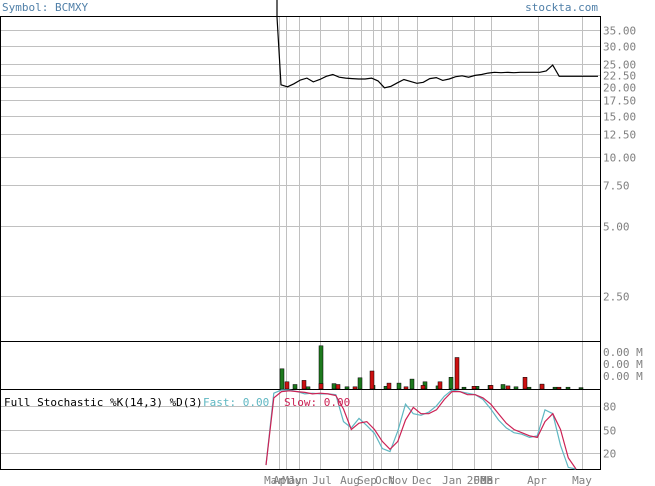 The height and width of the screenshot is (486, 655). I want to click on price-tick-label: 2.50, so click(616, 297).